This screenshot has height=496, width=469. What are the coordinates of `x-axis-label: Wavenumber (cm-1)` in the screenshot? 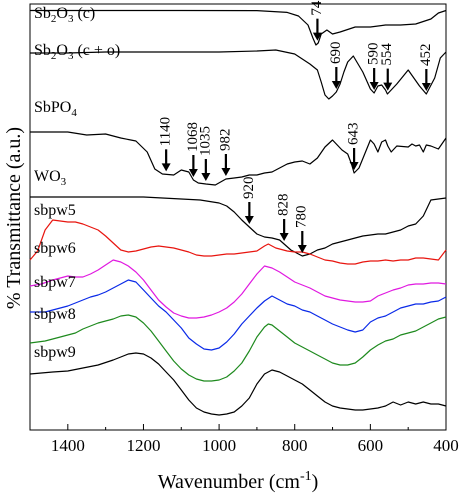 It's located at (238, 481).